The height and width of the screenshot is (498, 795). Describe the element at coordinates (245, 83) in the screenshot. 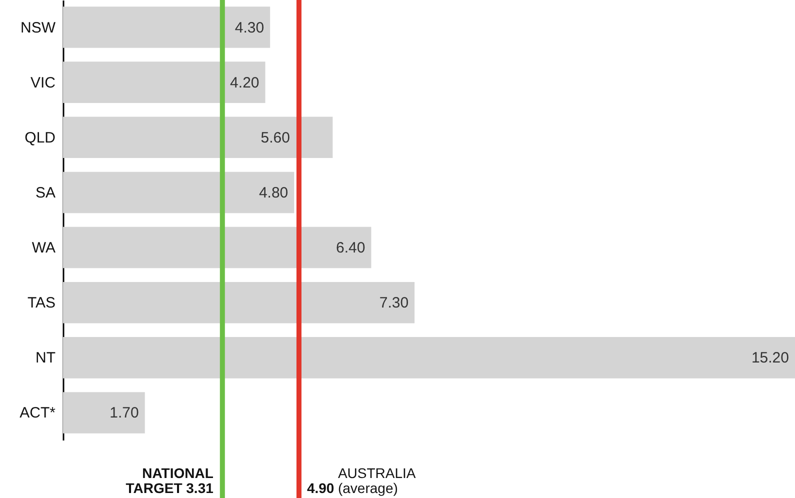

I see `data-label: 4.20` at that location.